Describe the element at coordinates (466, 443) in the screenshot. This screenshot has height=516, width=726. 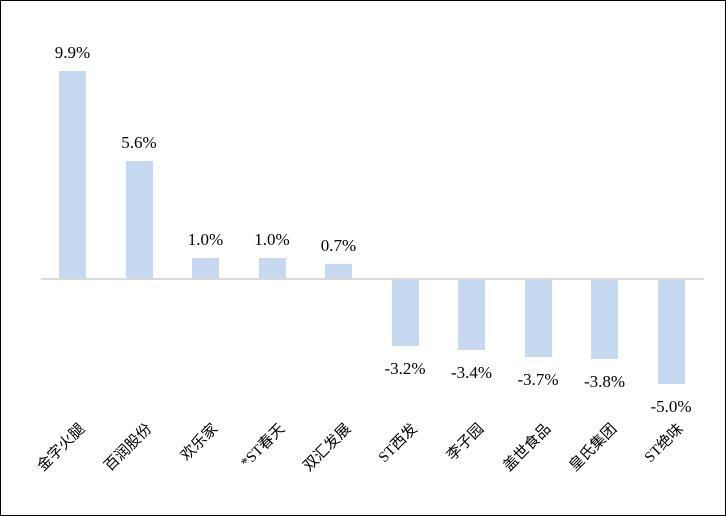
I see `x-axis-label-7: 李子园` at that location.